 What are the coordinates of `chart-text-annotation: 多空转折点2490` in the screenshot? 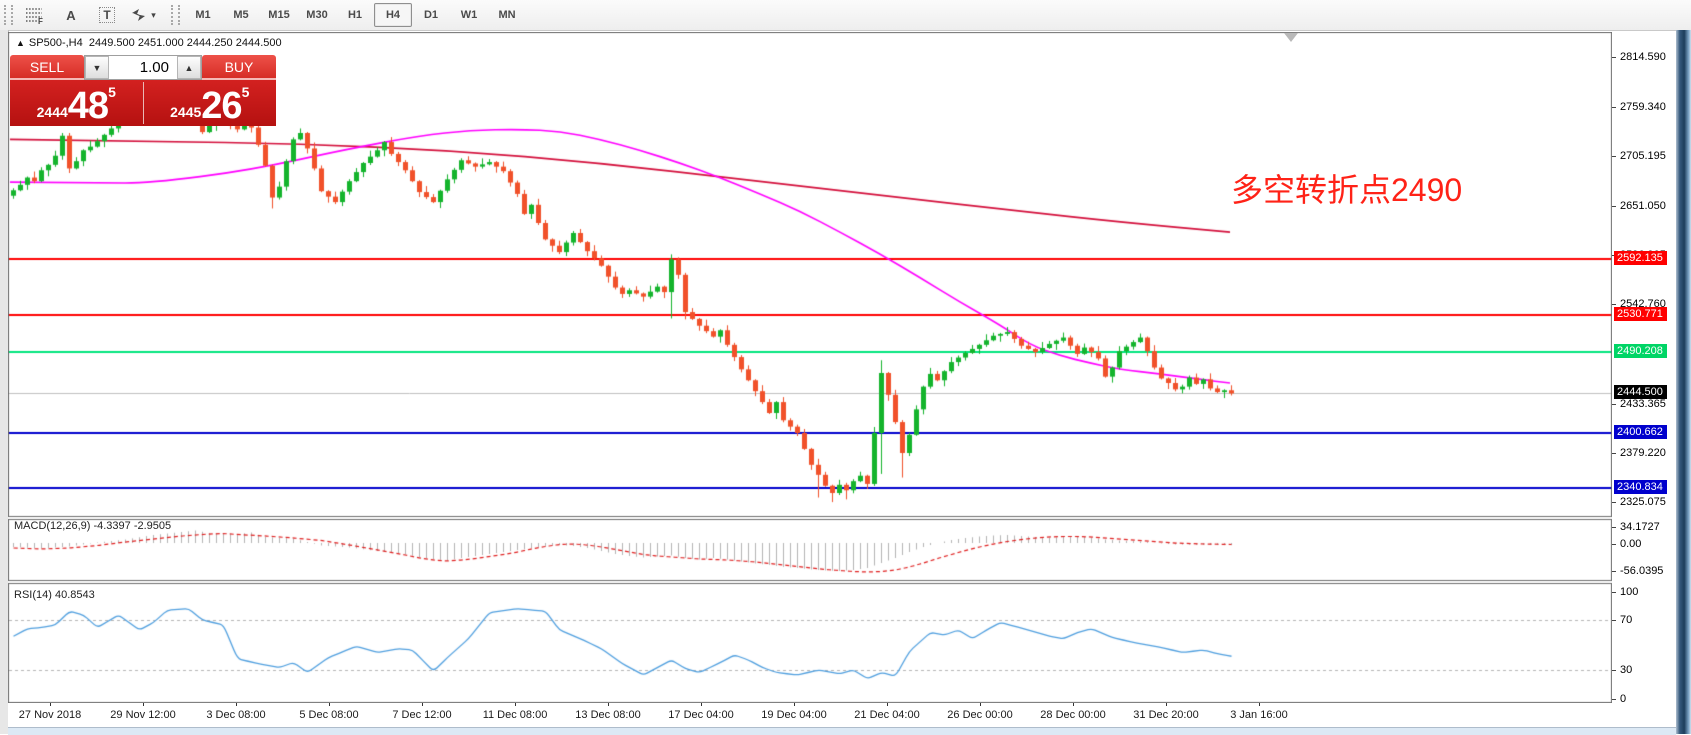 It's located at (1347, 190).